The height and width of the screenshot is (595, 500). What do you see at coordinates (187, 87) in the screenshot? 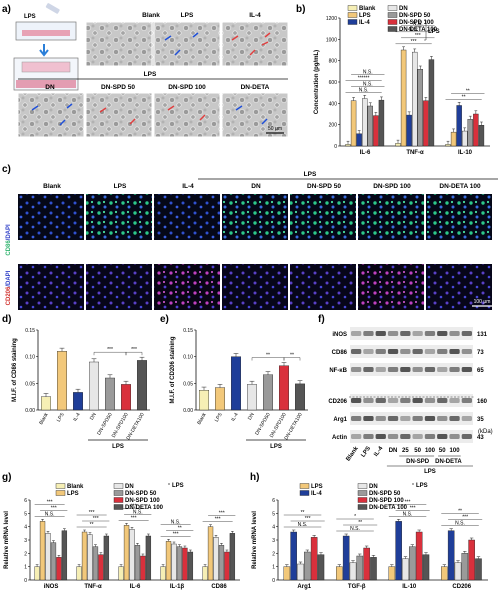
I see `label-dnspd100: DN-SPD 100` at bounding box center [187, 87].